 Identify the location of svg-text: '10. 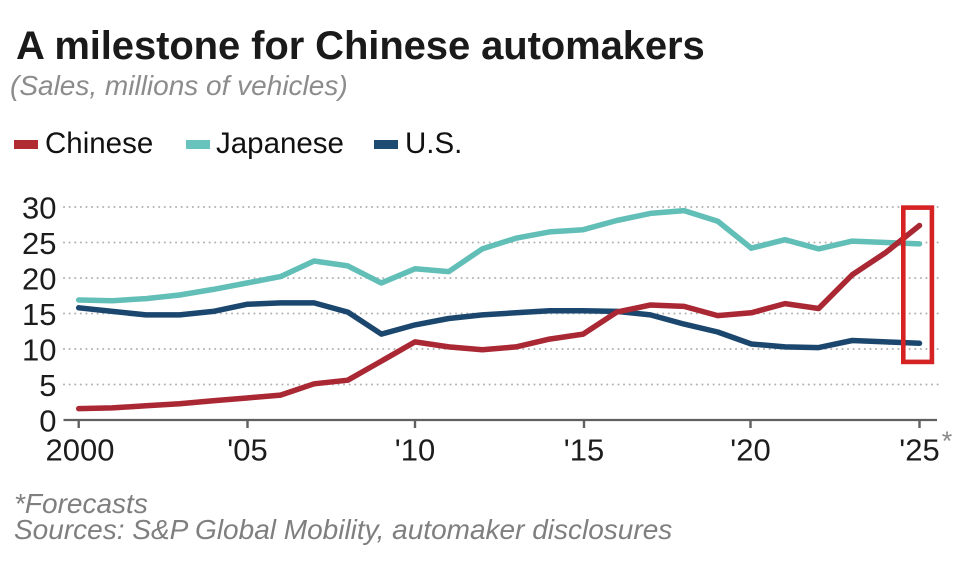
(415, 450).